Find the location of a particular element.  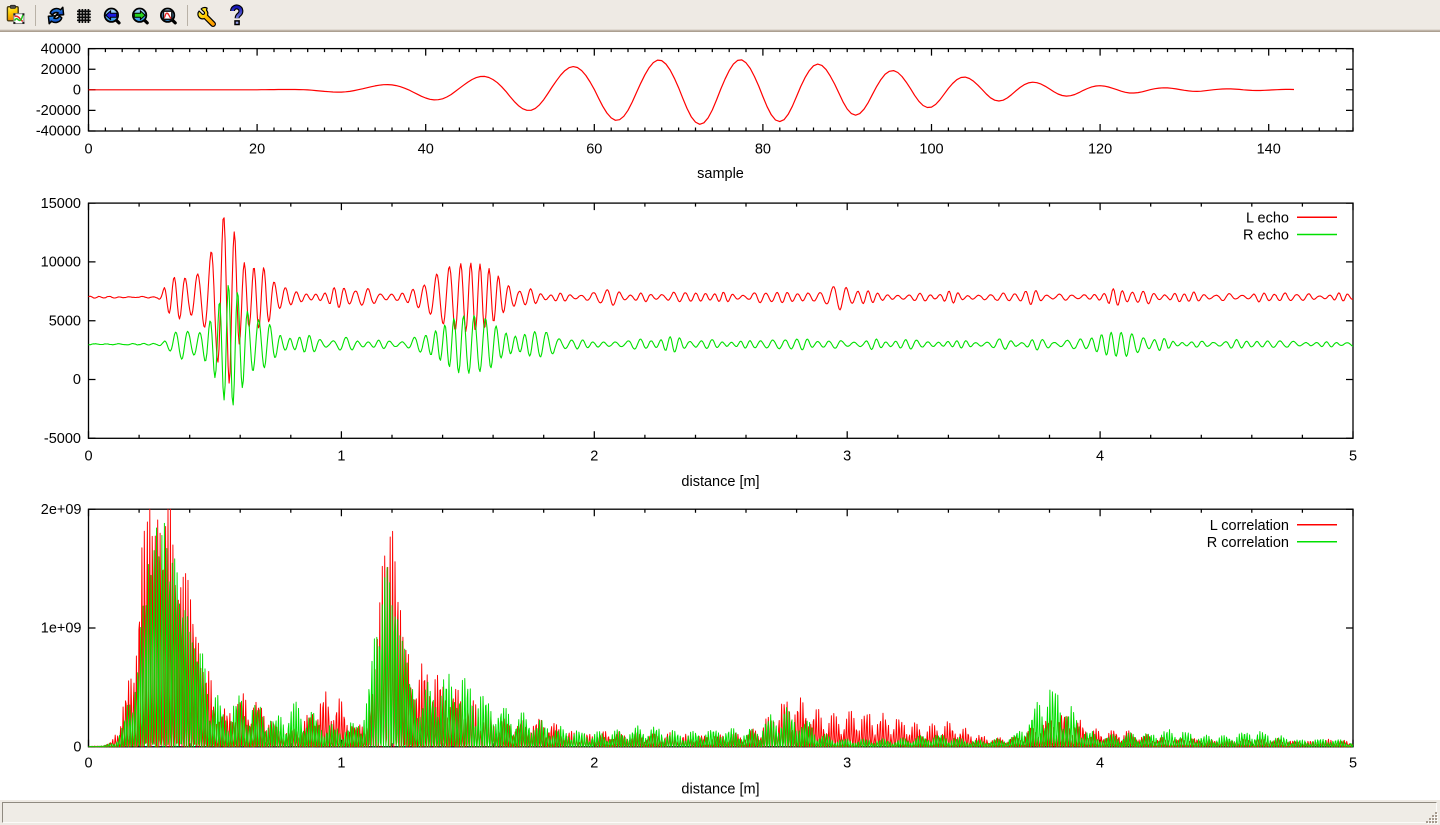

svg-text: 10000 is located at coordinates (61, 263).